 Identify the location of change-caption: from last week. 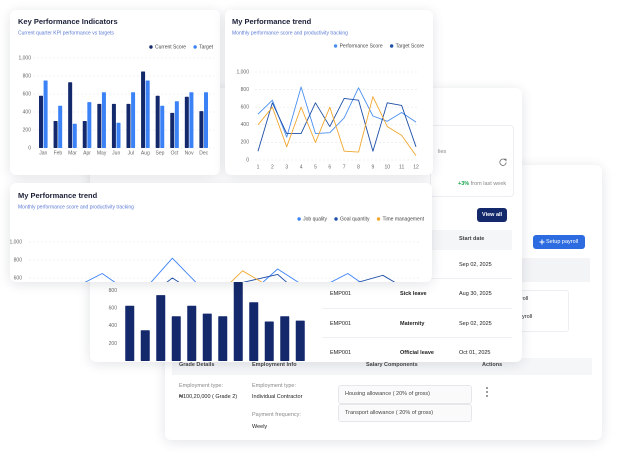
(488, 184).